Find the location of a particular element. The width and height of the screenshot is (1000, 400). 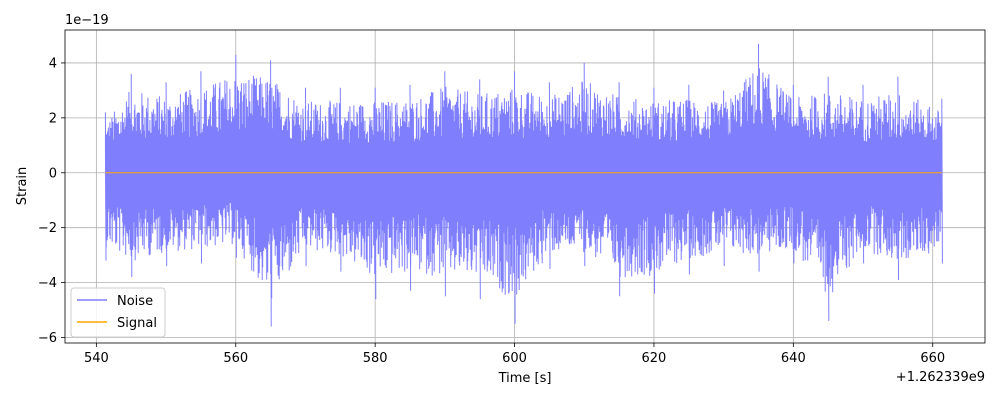

legend-signal-label: Signal is located at coordinates (137, 323).